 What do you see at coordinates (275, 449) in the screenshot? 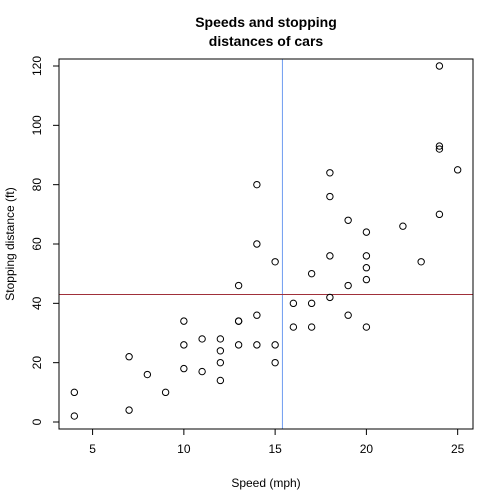
I see `x-tick-label: 15` at bounding box center [275, 449].